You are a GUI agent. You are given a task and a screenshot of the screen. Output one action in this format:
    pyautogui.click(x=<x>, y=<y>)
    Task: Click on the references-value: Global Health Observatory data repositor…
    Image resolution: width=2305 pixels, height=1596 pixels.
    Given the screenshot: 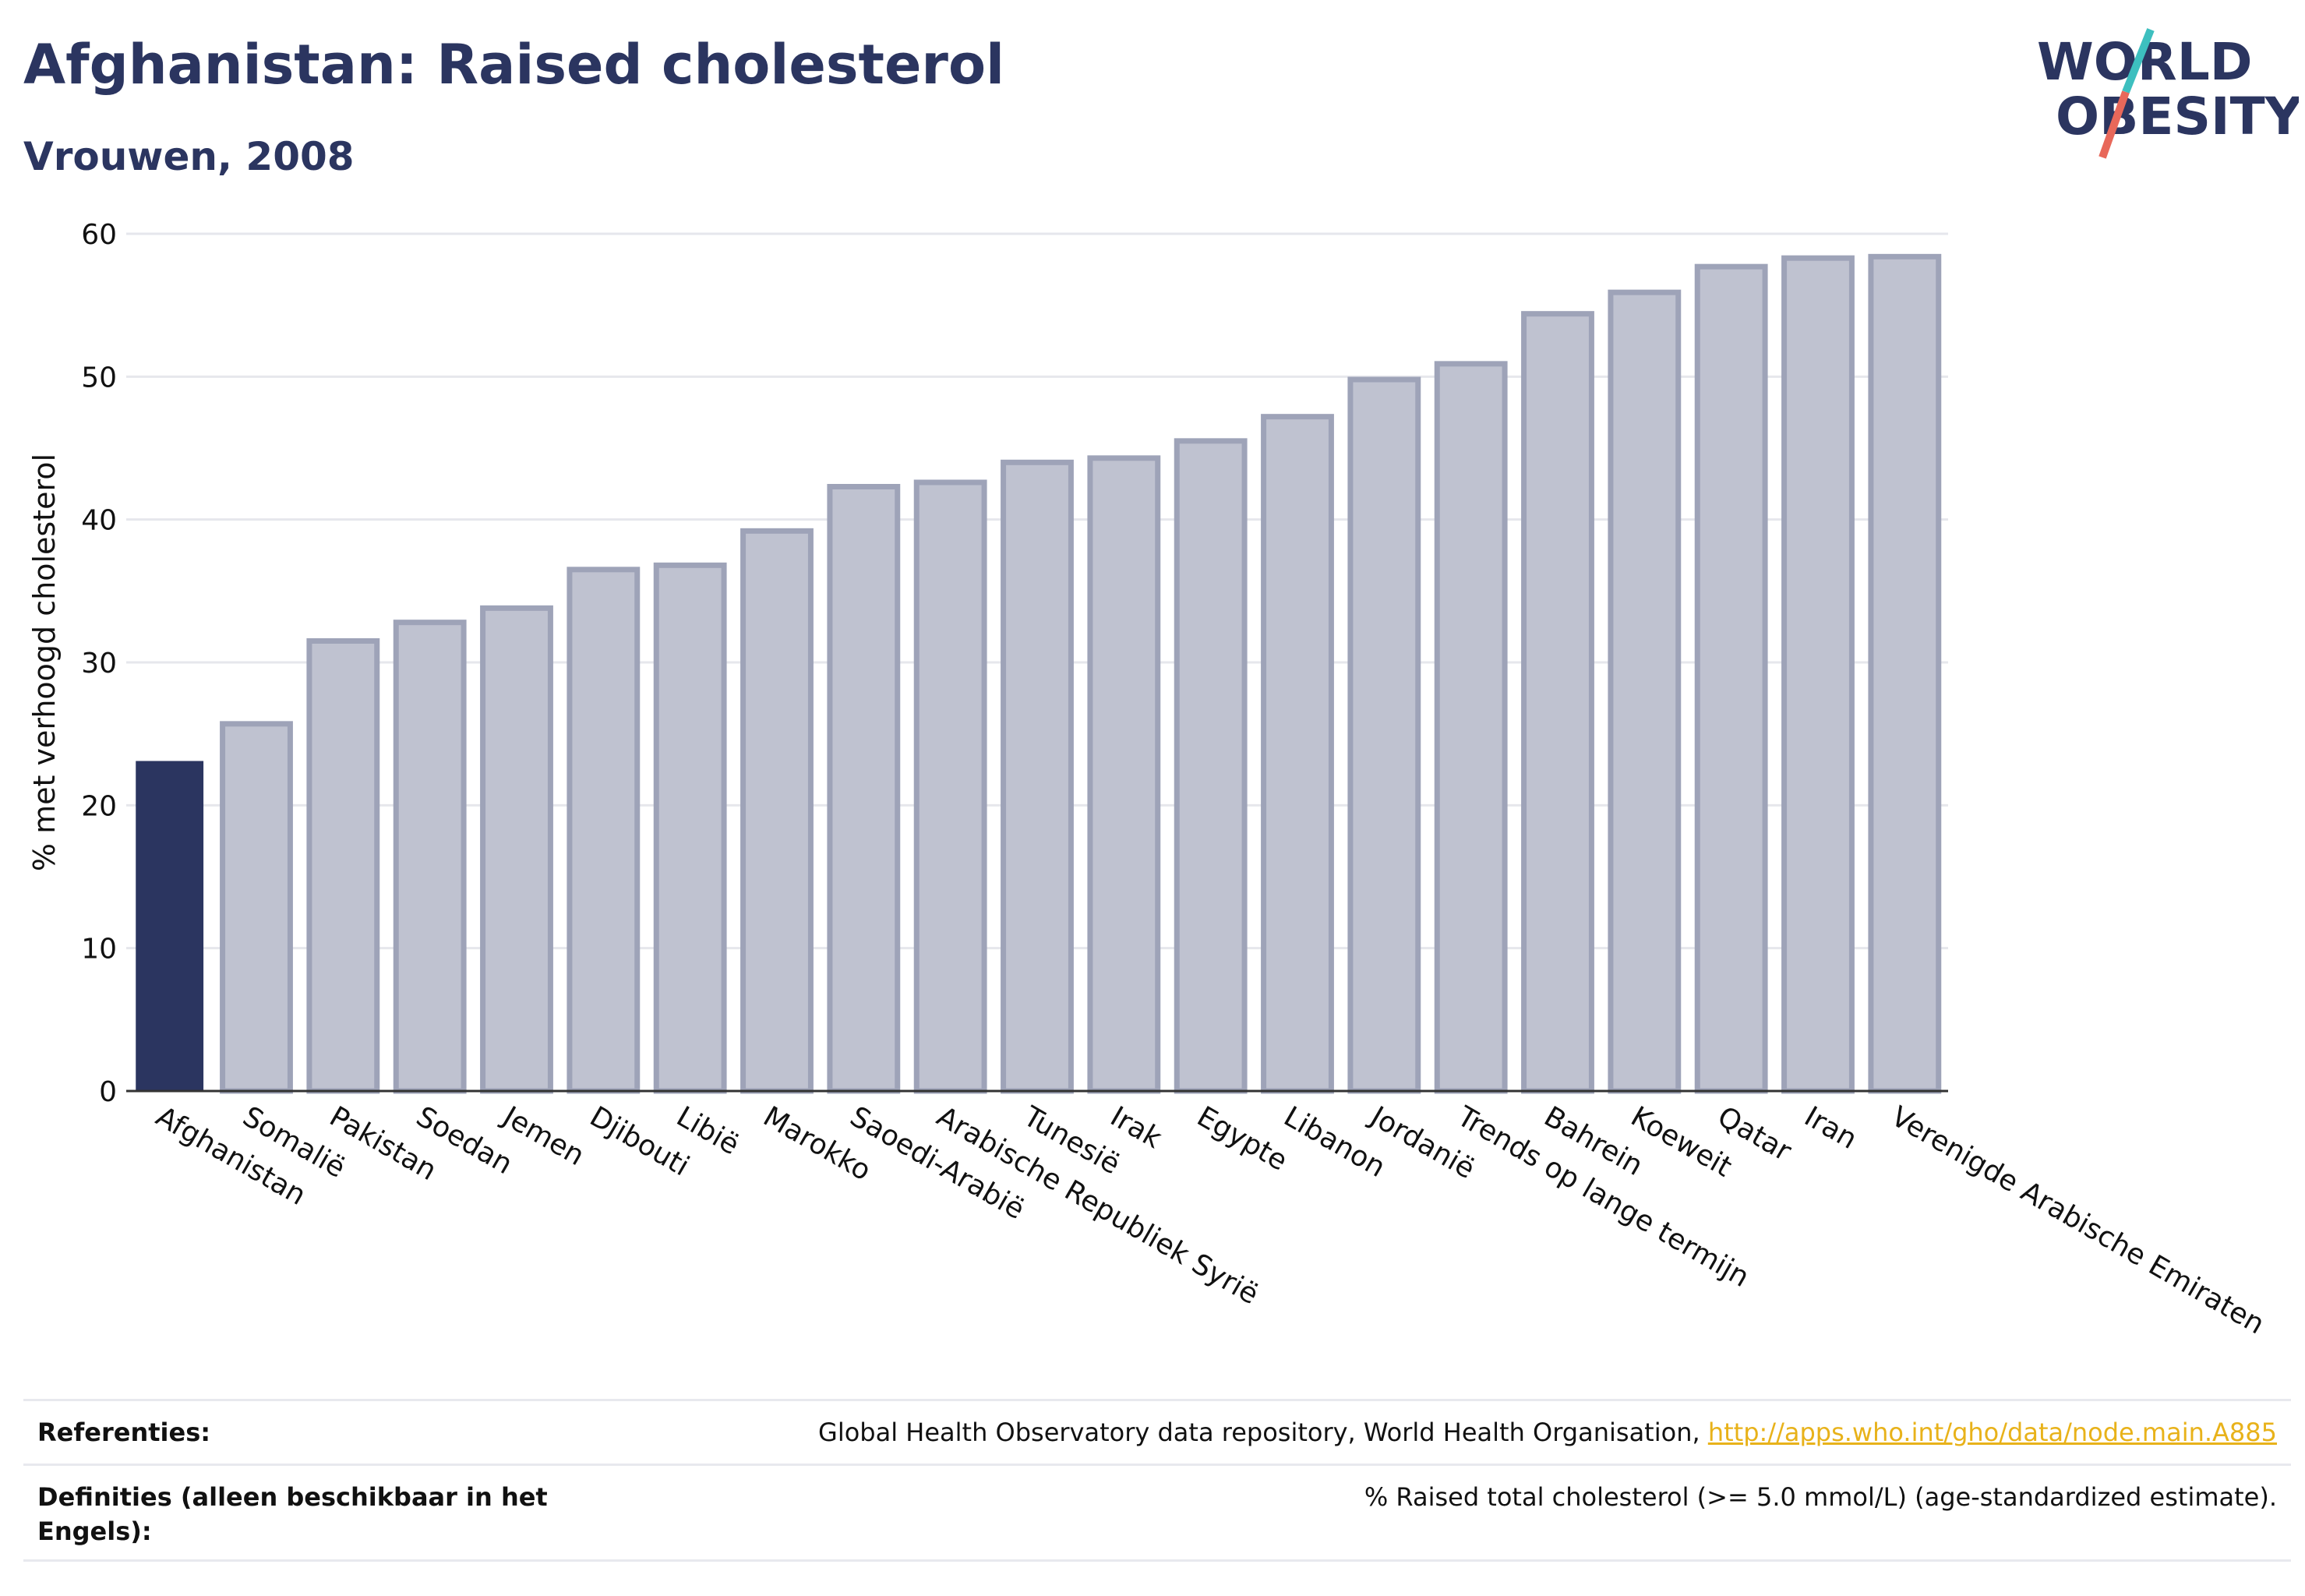 What is the action you would take?
    pyautogui.click(x=1547, y=1432)
    